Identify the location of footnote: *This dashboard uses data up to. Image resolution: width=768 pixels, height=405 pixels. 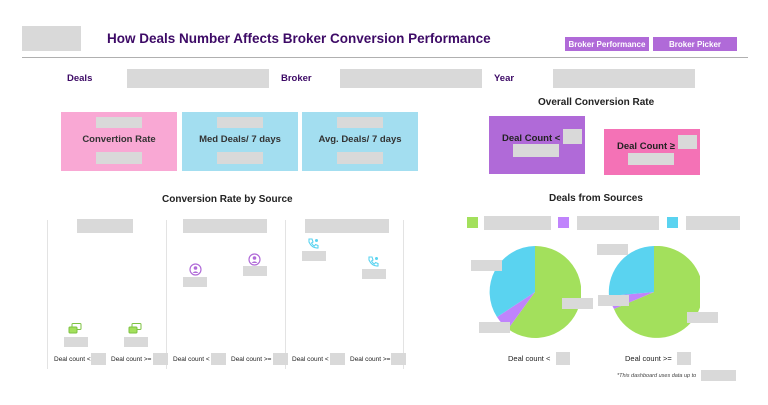
(657, 376).